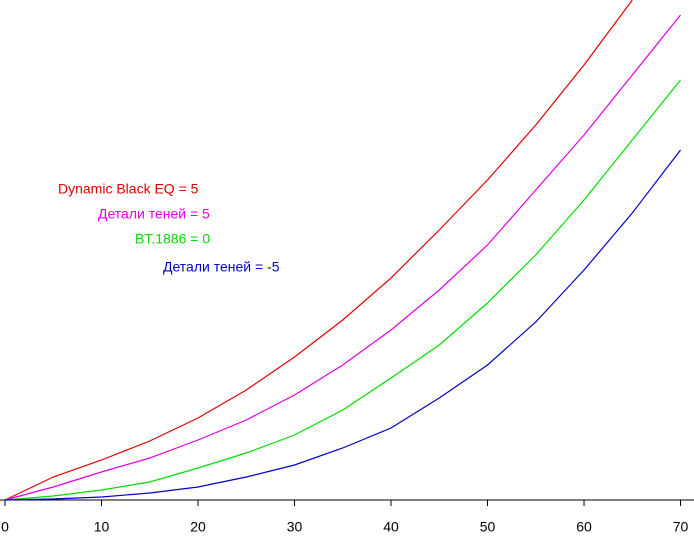 This screenshot has height=537, width=694. What do you see at coordinates (128, 189) in the screenshot?
I see `legend-label: Dynamic Black EQ = 5` at bounding box center [128, 189].